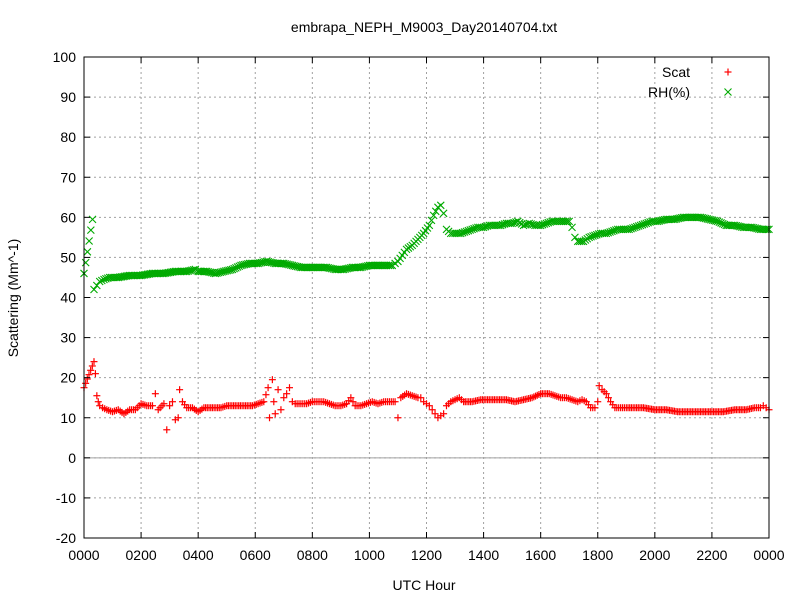 The image size is (800, 600). I want to click on x-tick-label: 0000, so click(768, 555).